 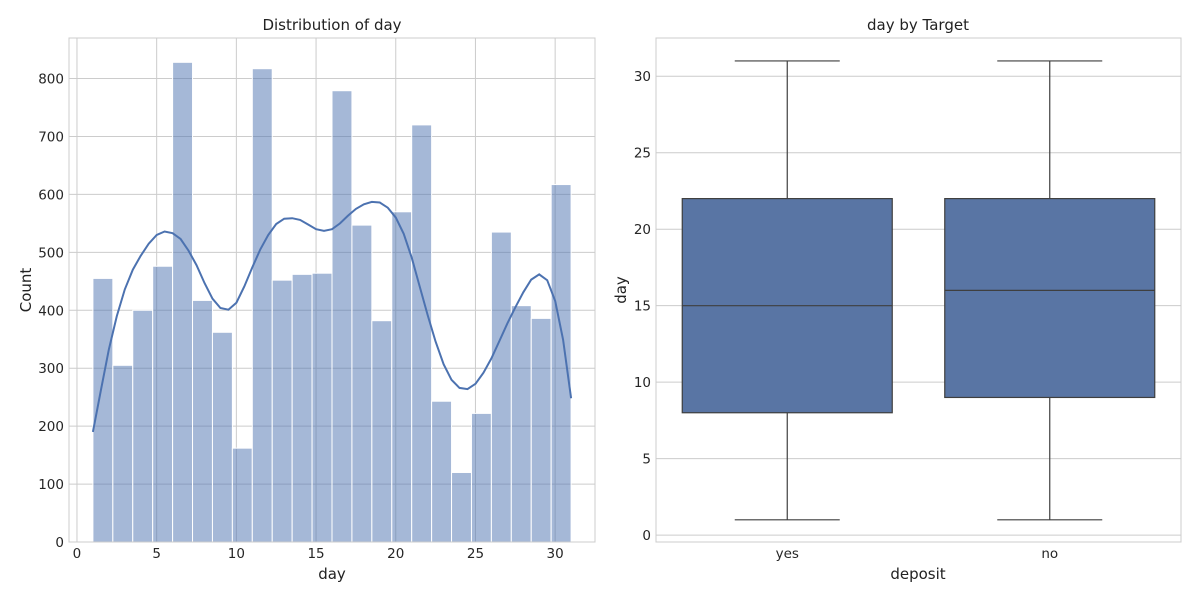 What do you see at coordinates (917, 574) in the screenshot?
I see `box-x-label: deposit` at bounding box center [917, 574].